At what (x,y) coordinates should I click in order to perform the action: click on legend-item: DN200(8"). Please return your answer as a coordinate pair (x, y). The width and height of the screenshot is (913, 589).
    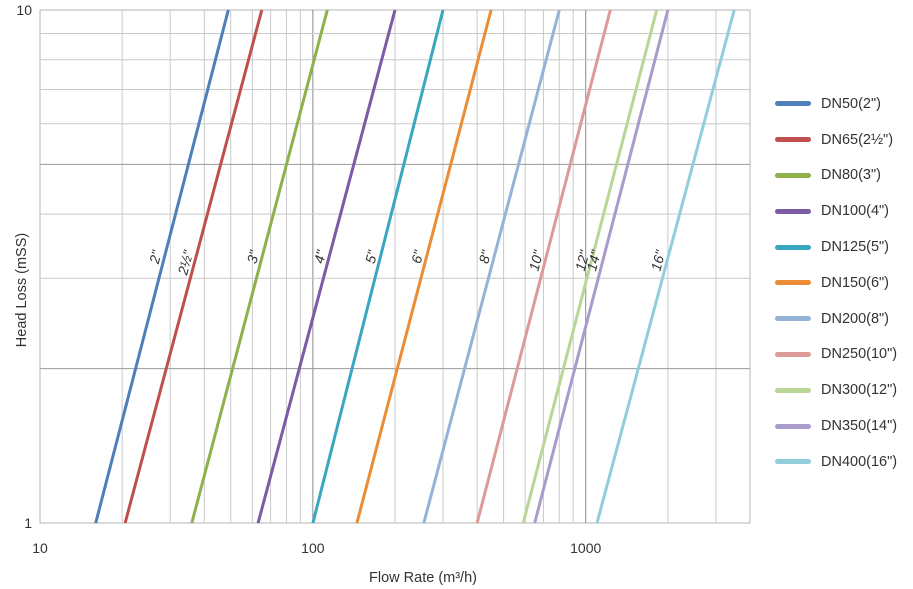
    Looking at the image, I should click on (836, 319).